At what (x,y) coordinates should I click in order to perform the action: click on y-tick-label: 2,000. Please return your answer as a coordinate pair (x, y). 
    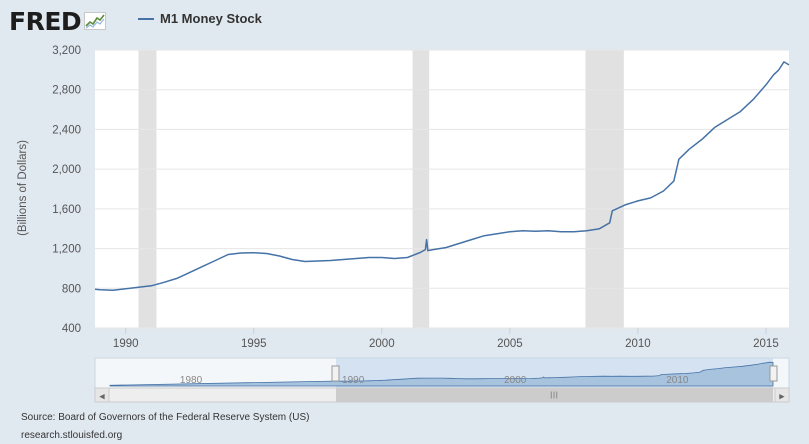
    Looking at the image, I should click on (66, 170).